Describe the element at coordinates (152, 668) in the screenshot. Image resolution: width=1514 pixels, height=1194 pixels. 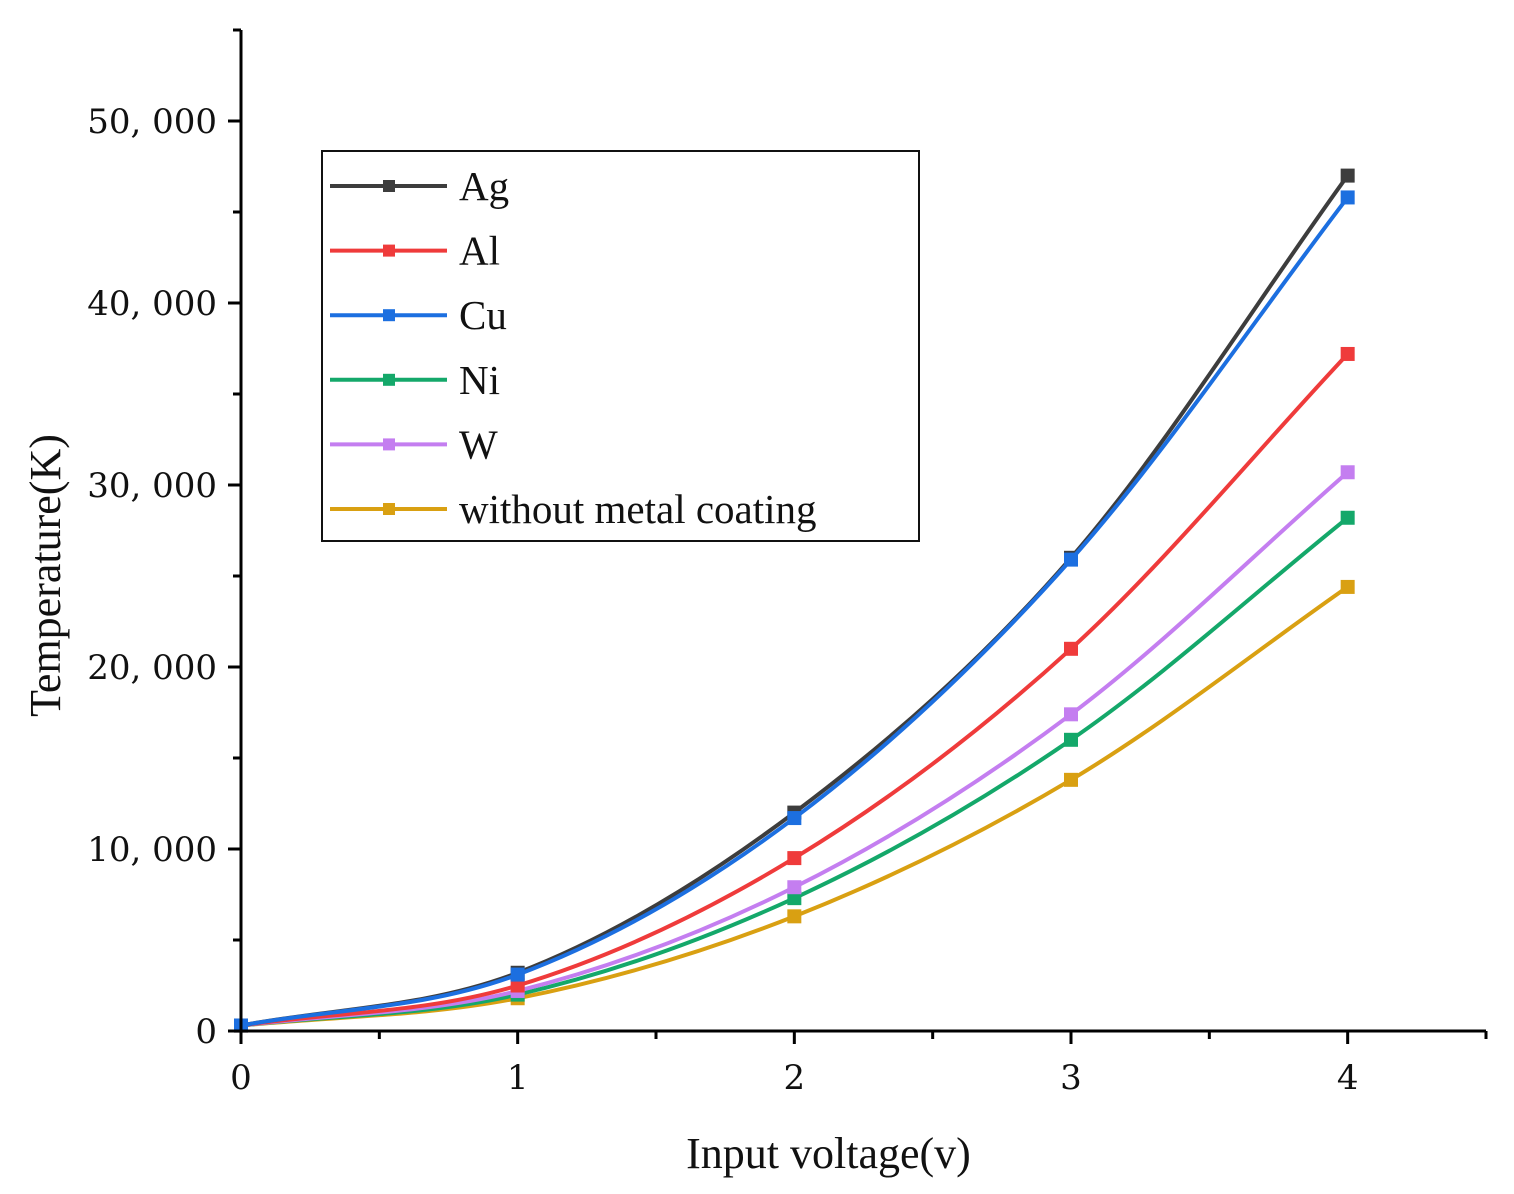
I see `y-tick-label: 20, 000` at that location.